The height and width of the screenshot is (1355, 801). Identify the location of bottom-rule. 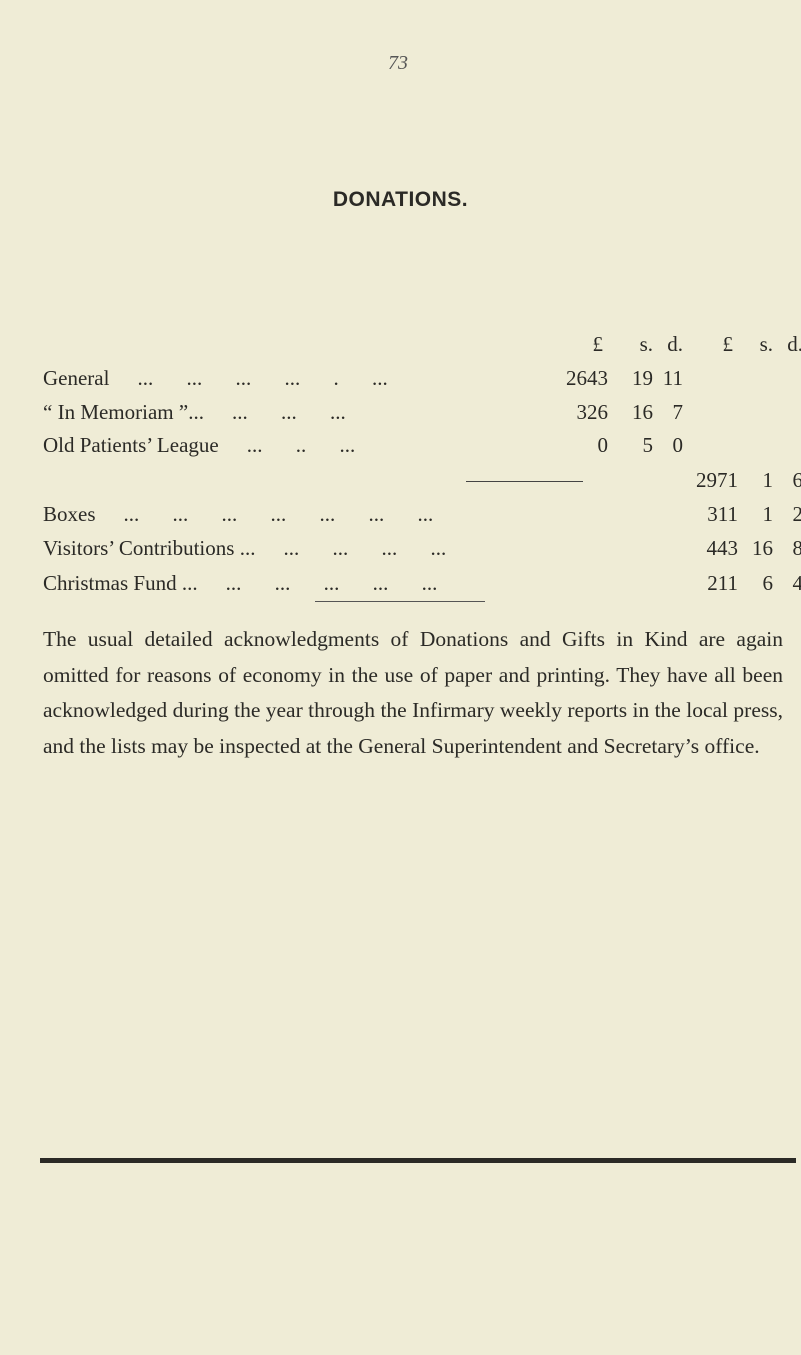
(418, 1160).